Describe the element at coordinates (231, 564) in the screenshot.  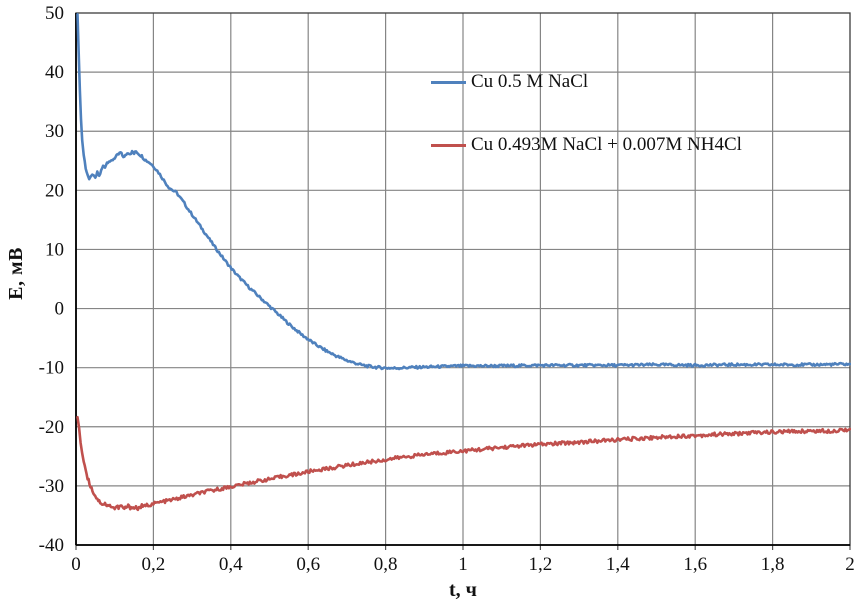
I see `x-tick-label: 0,4` at that location.